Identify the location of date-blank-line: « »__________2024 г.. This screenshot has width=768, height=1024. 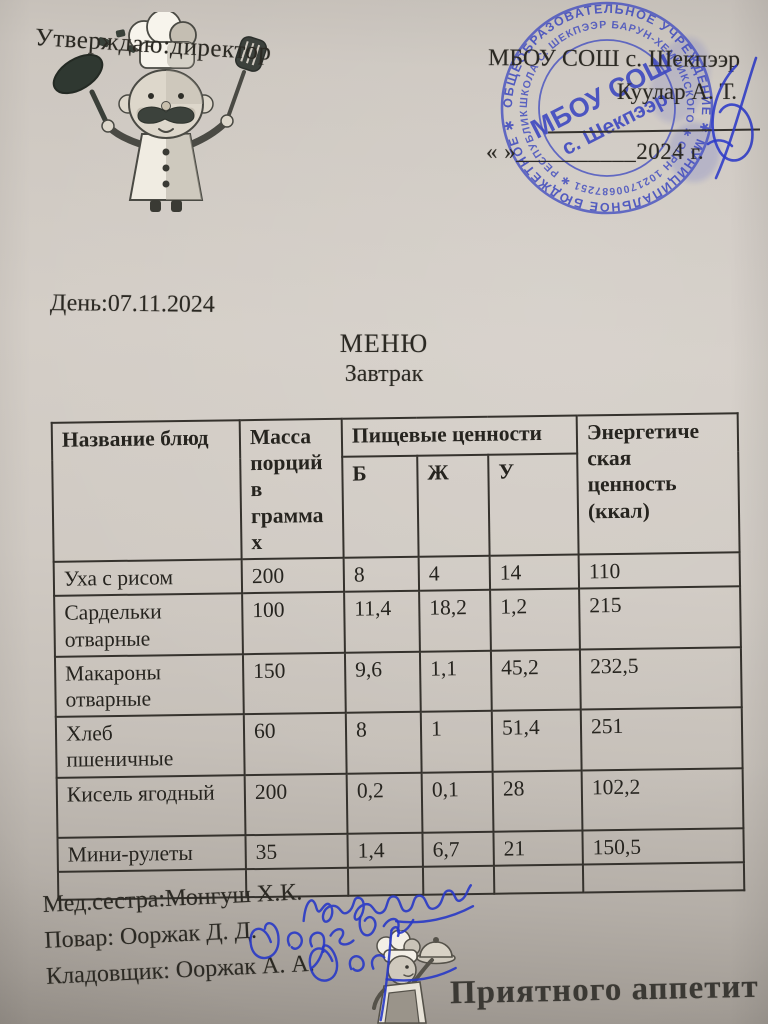
(595, 151).